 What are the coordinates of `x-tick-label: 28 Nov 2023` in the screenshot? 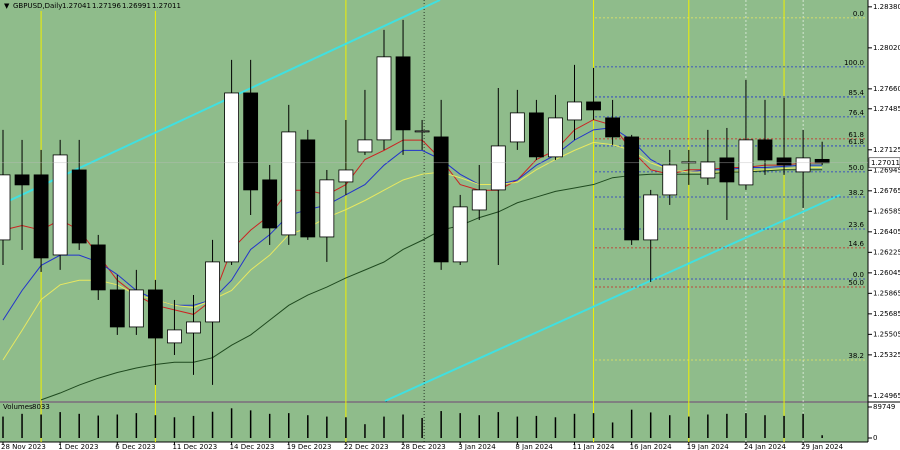 It's located at (23, 446).